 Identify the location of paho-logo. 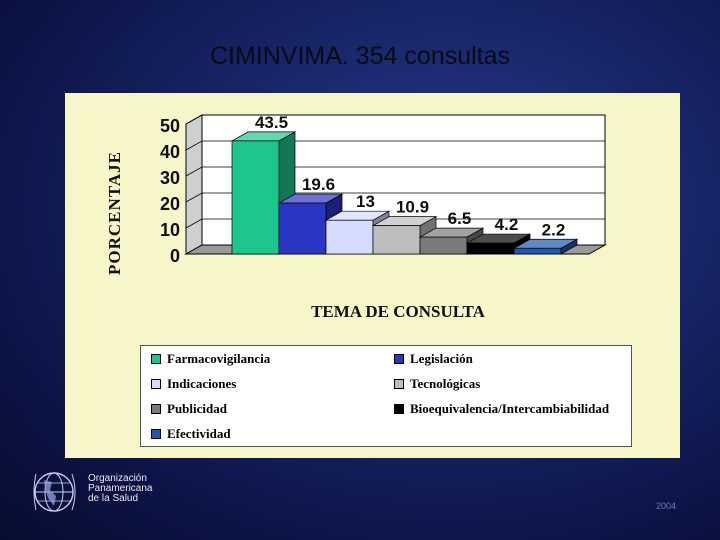
(54, 492).